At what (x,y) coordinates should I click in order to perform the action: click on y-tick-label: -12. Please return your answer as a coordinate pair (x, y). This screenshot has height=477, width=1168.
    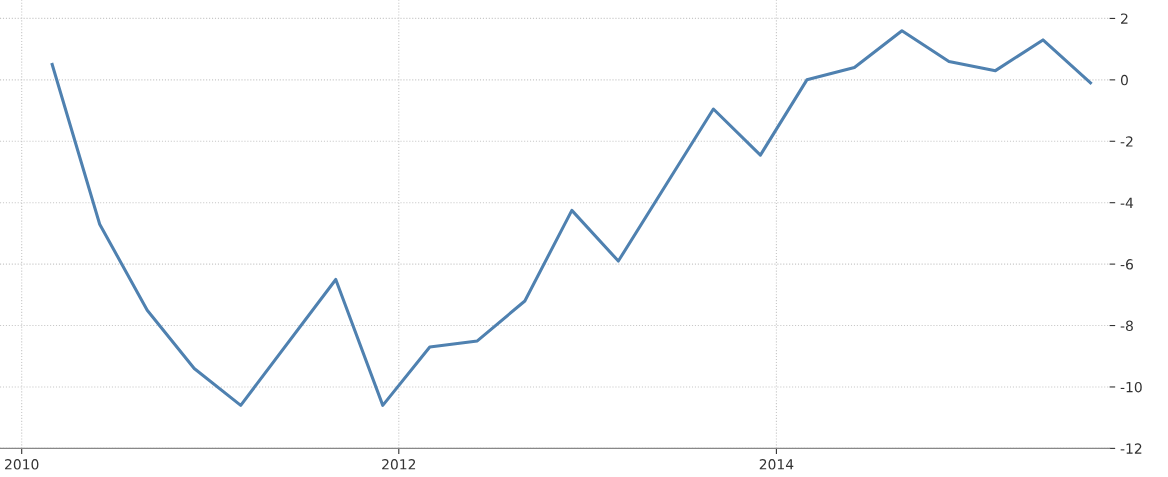
    Looking at the image, I should click on (1131, 448).